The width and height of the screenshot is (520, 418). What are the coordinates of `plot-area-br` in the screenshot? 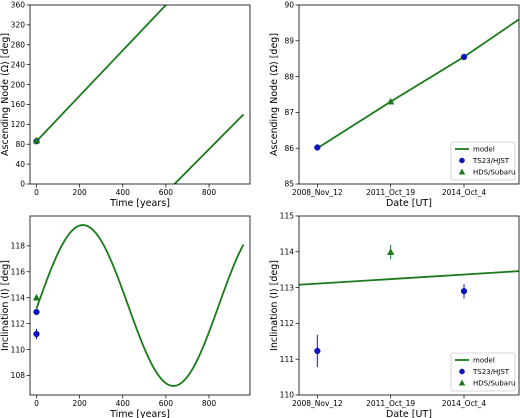 It's located at (409, 278).